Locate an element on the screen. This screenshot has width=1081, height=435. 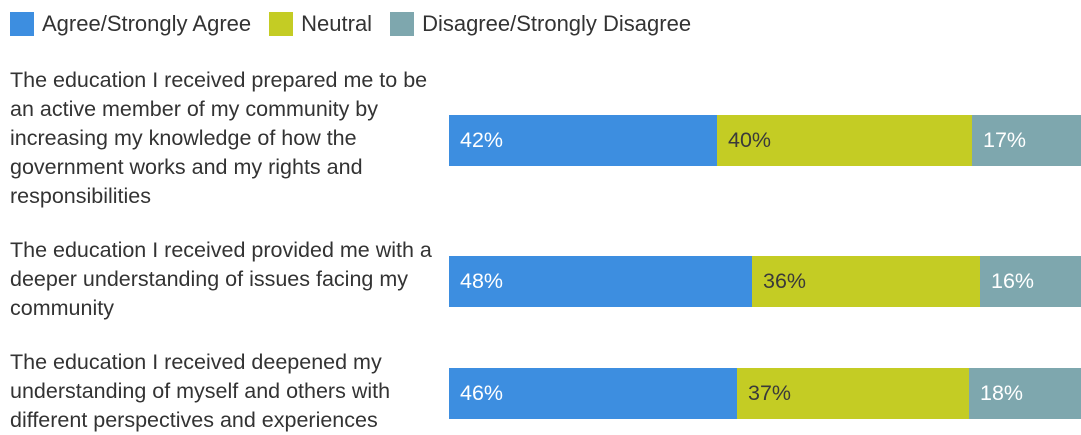
legend-swatch-agree is located at coordinates (22, 24).